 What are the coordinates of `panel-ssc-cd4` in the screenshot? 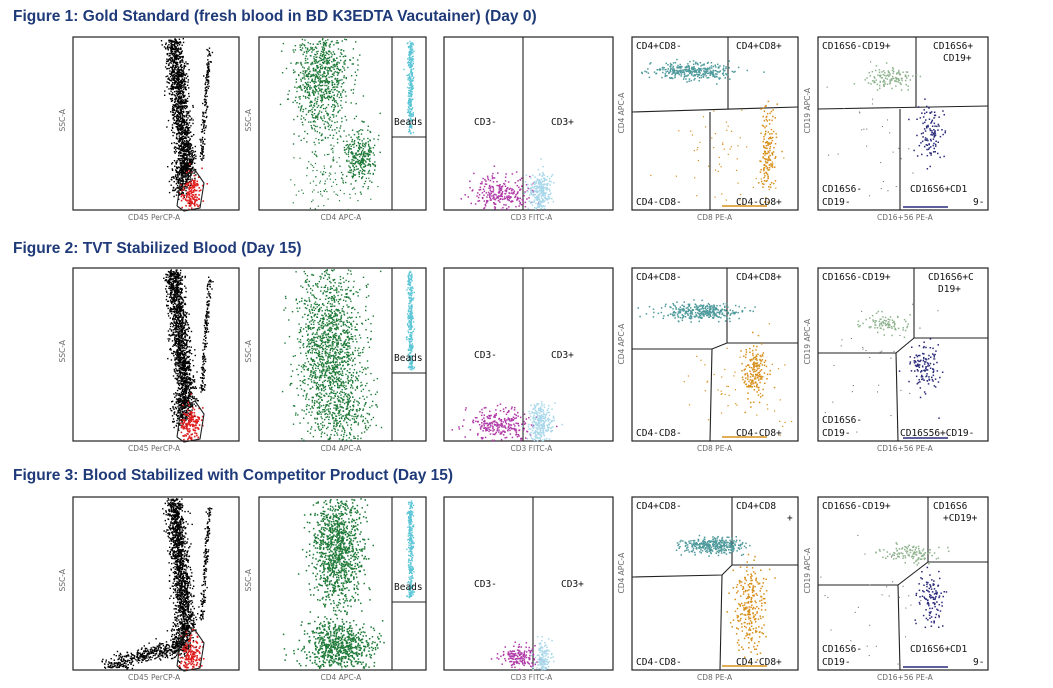 It's located at (342, 123).